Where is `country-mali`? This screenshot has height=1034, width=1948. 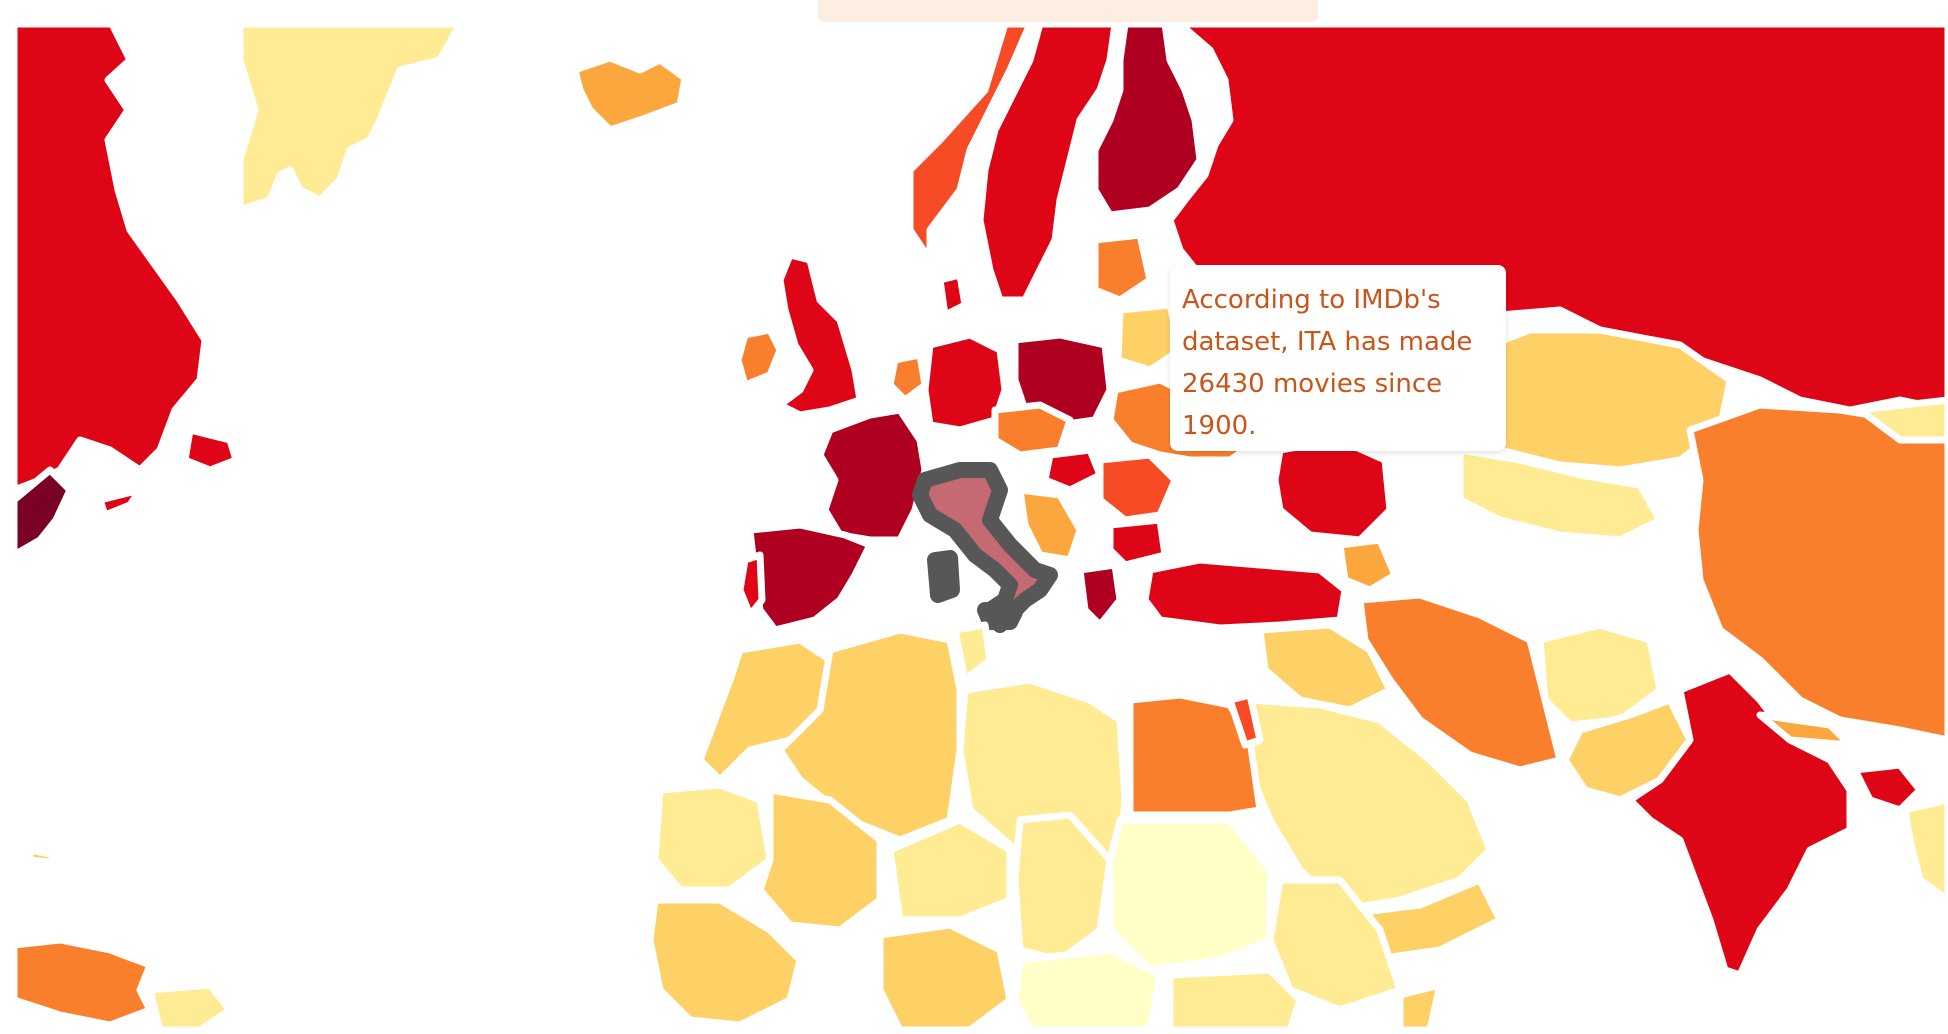 country-mali is located at coordinates (820, 860).